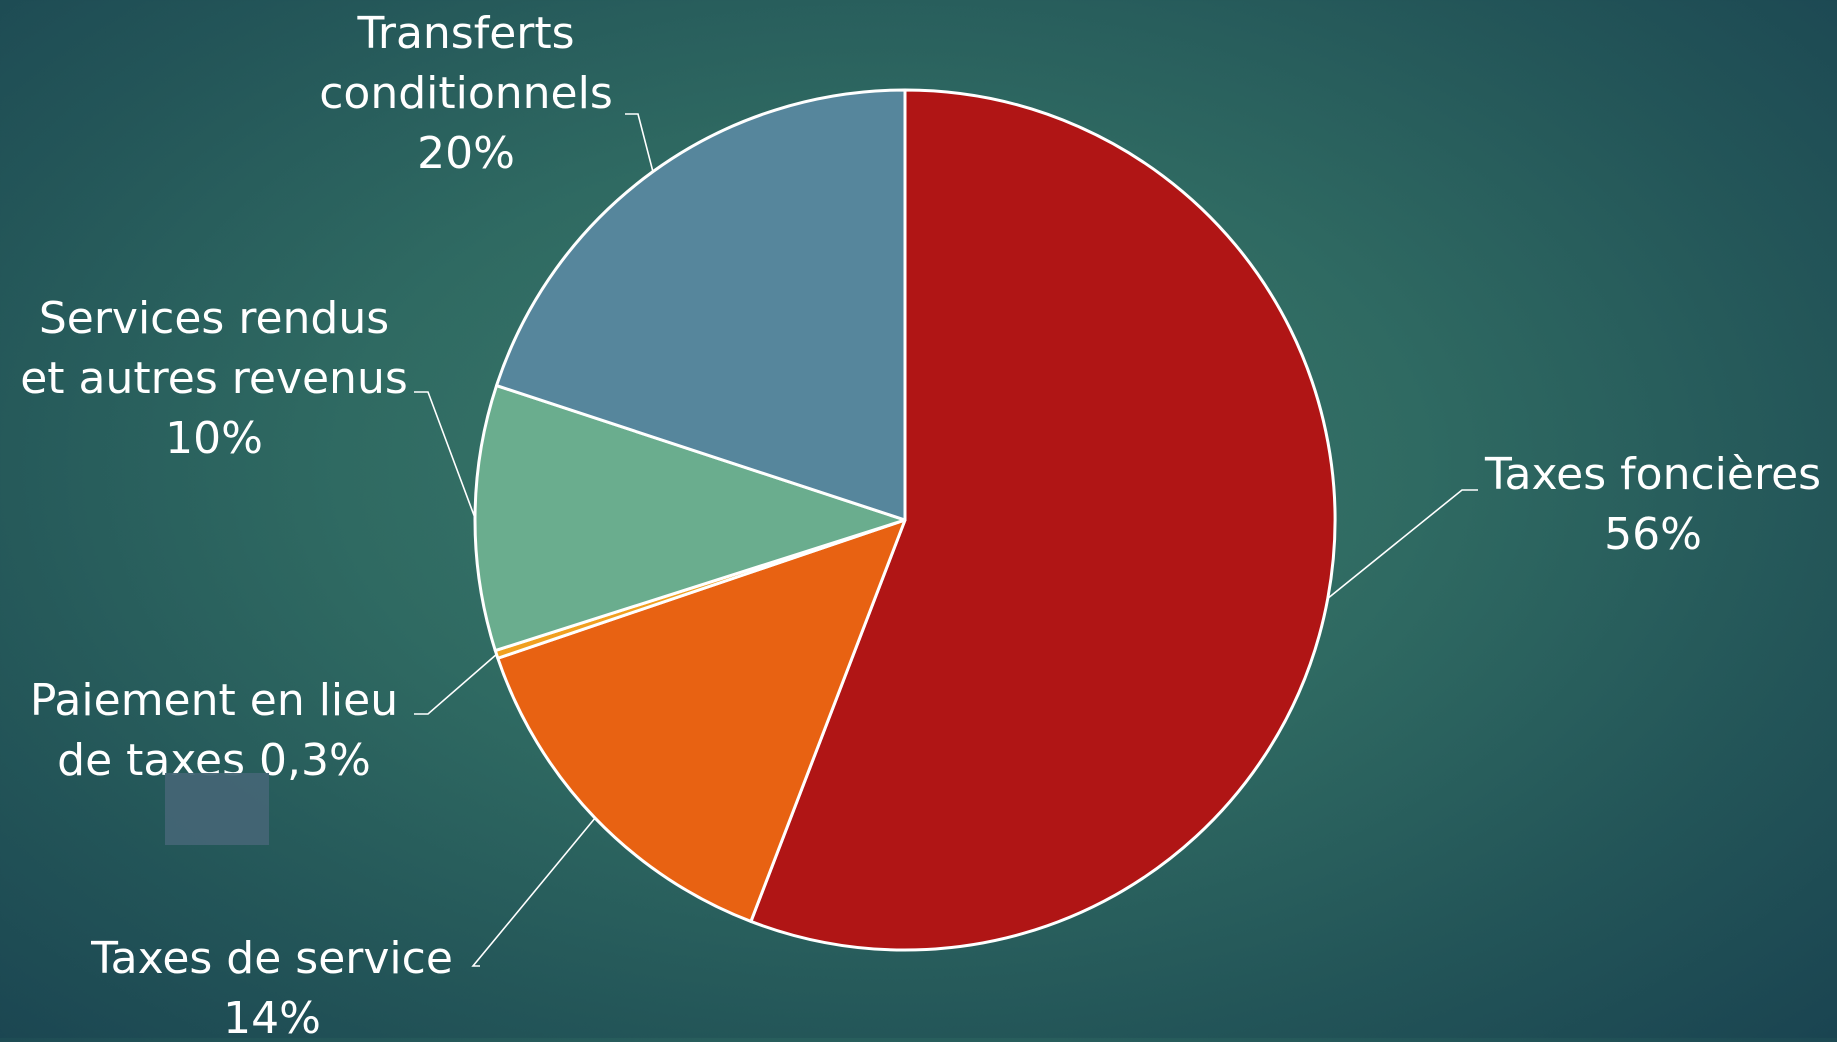 The width and height of the screenshot is (1837, 1042). Describe the element at coordinates (214, 318) in the screenshot. I see `slice-label-line: Services rendus` at that location.